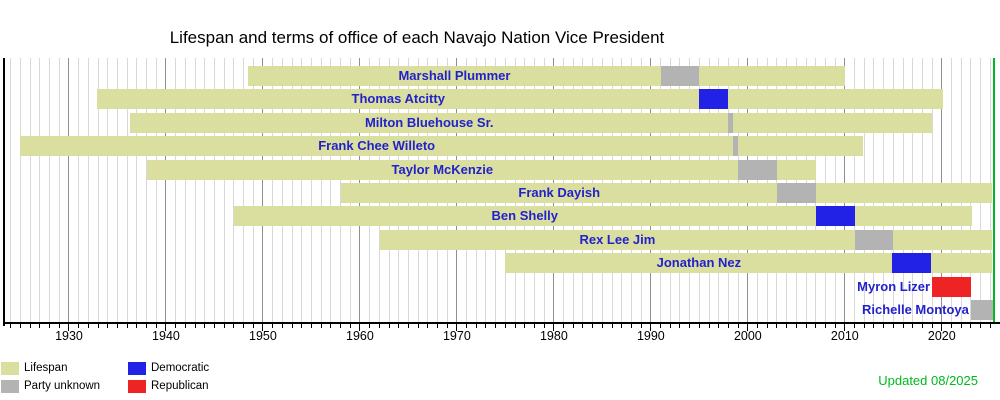 The height and width of the screenshot is (400, 1000). What do you see at coordinates (180, 386) in the screenshot?
I see `legend-label-republican: Republican` at bounding box center [180, 386].